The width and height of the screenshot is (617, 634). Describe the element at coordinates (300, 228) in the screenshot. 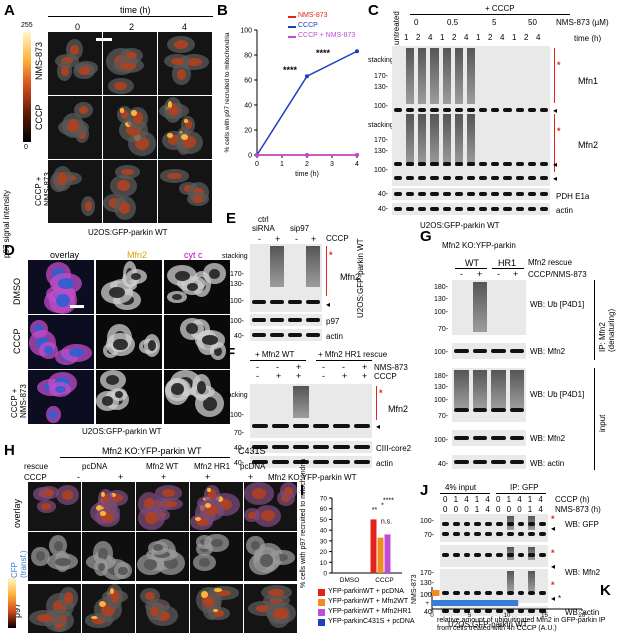

I see `e-group-sip97: sip97` at that location.